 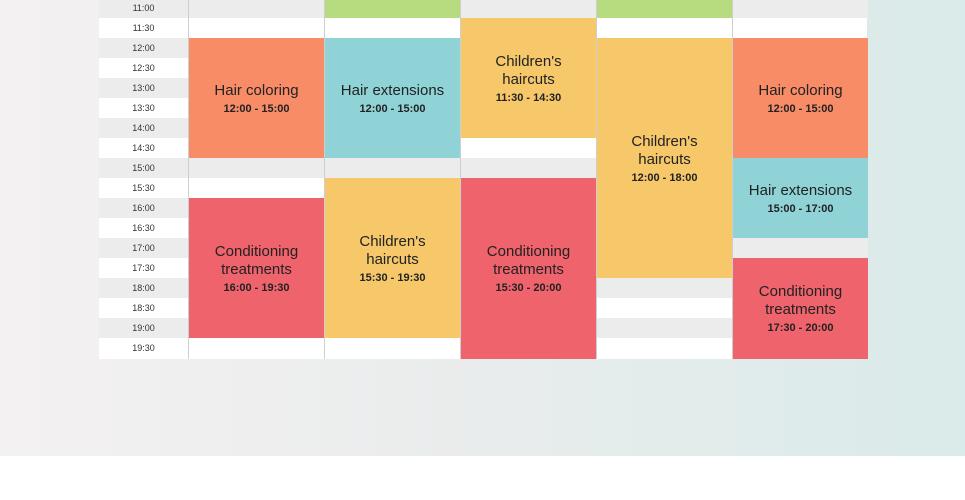 I want to click on time-slot: 17:00, so click(x=143, y=248).